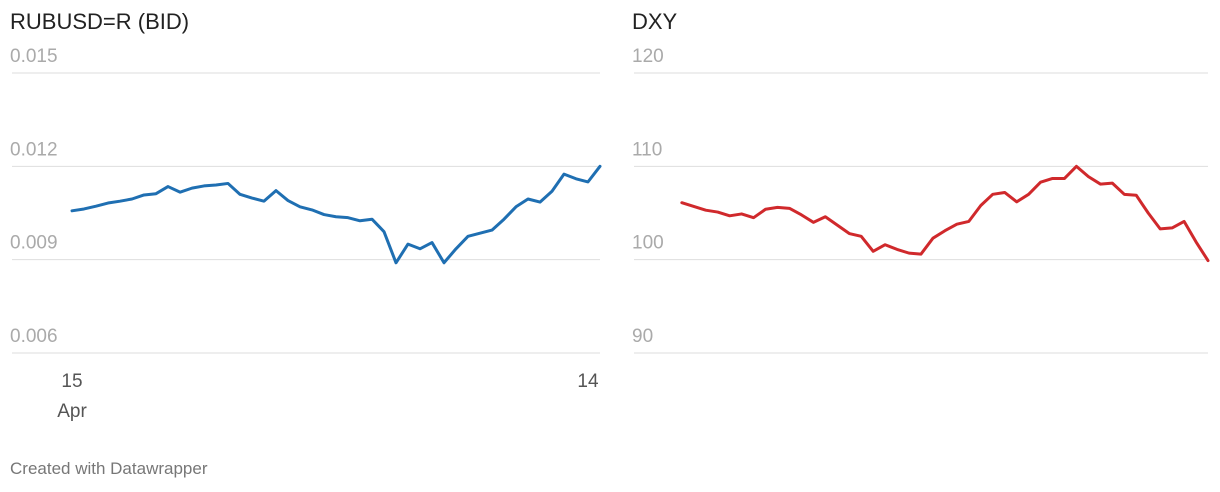  What do you see at coordinates (72, 411) in the screenshot?
I see `x-tick-sublabel: Apr` at bounding box center [72, 411].